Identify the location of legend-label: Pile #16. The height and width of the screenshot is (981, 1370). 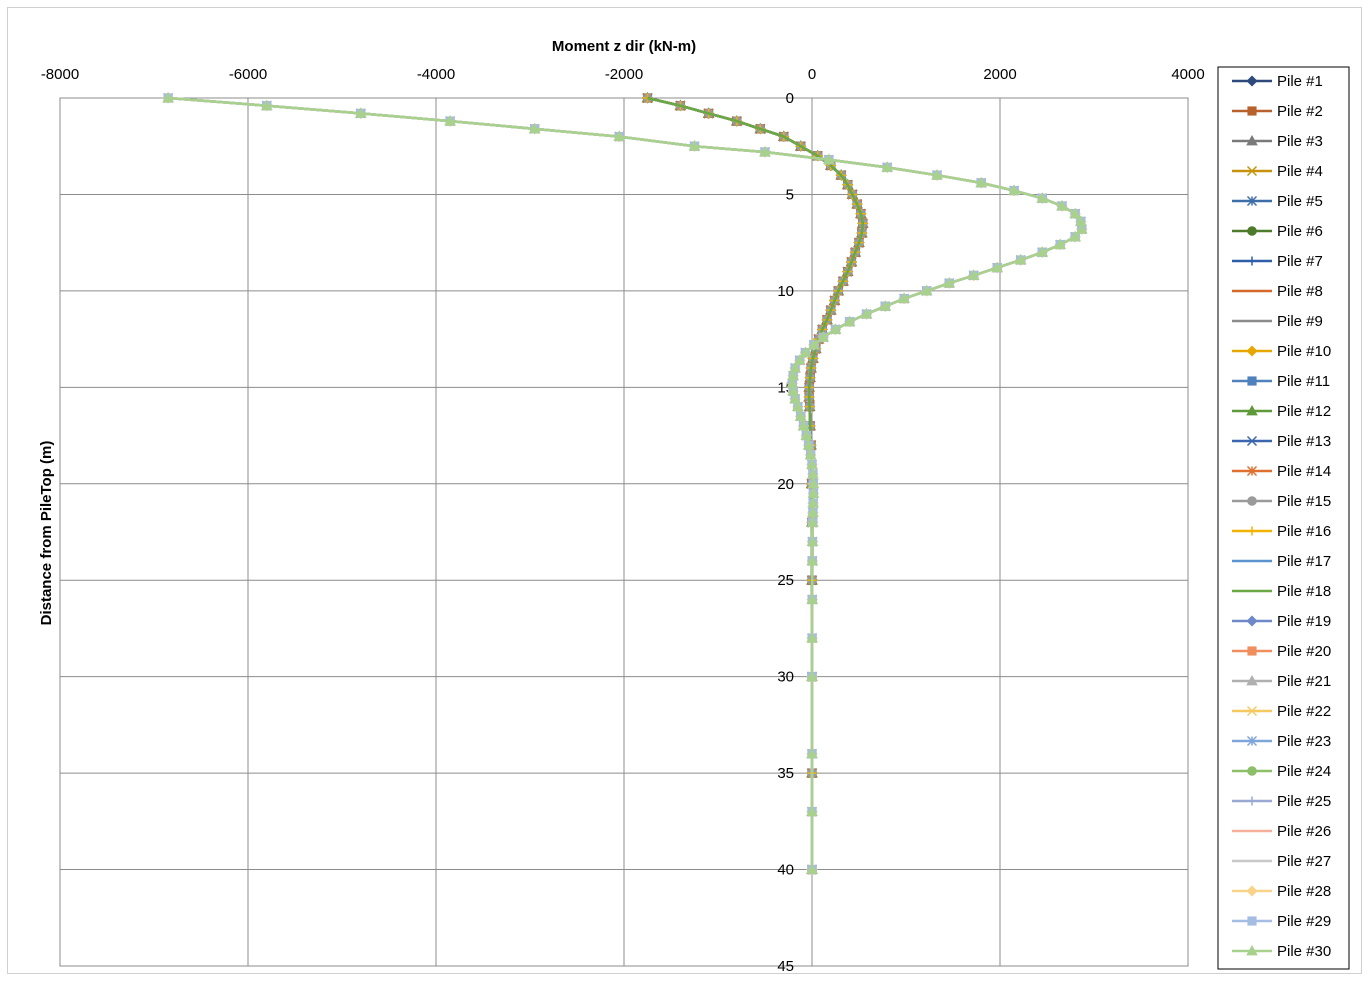
(1304, 531).